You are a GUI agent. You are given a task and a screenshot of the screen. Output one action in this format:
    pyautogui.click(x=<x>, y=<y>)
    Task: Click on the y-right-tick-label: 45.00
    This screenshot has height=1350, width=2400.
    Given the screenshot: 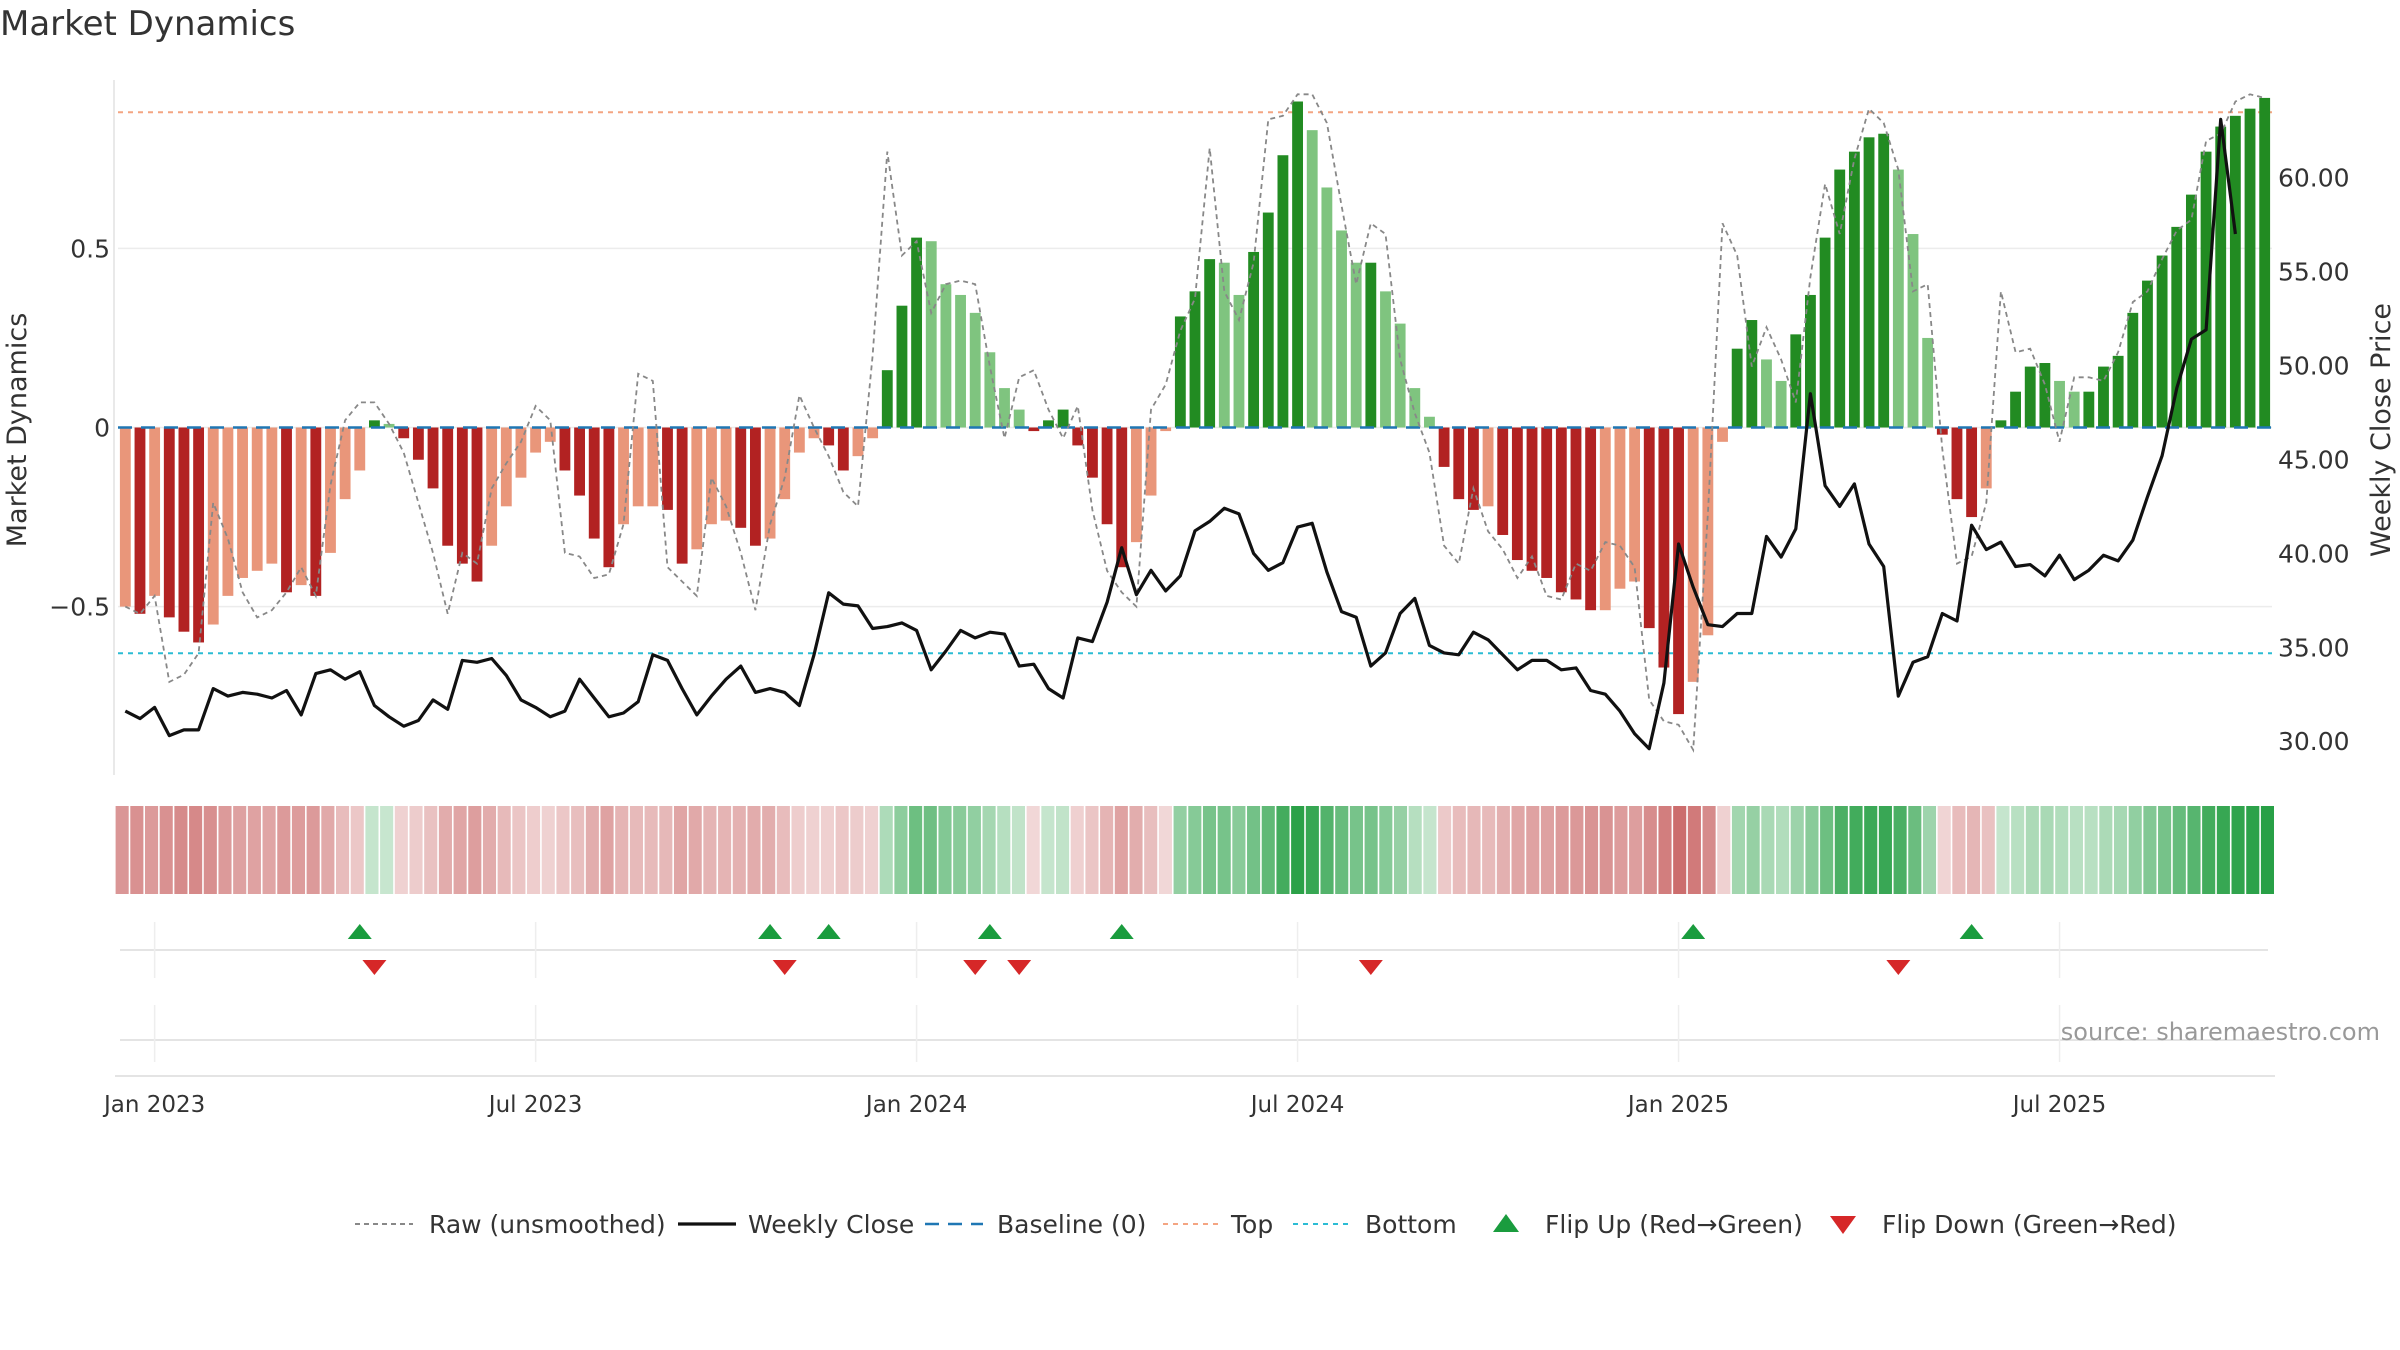 What is the action you would take?
    pyautogui.click(x=2314, y=459)
    